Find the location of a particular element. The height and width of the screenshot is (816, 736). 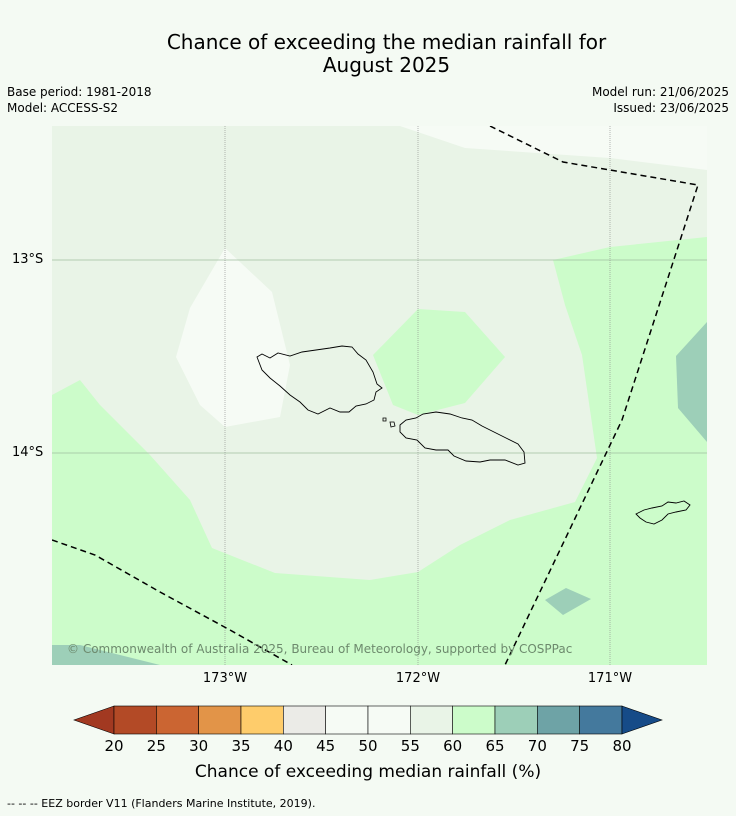

colorbar-tick-80: 80 is located at coordinates (622, 746).